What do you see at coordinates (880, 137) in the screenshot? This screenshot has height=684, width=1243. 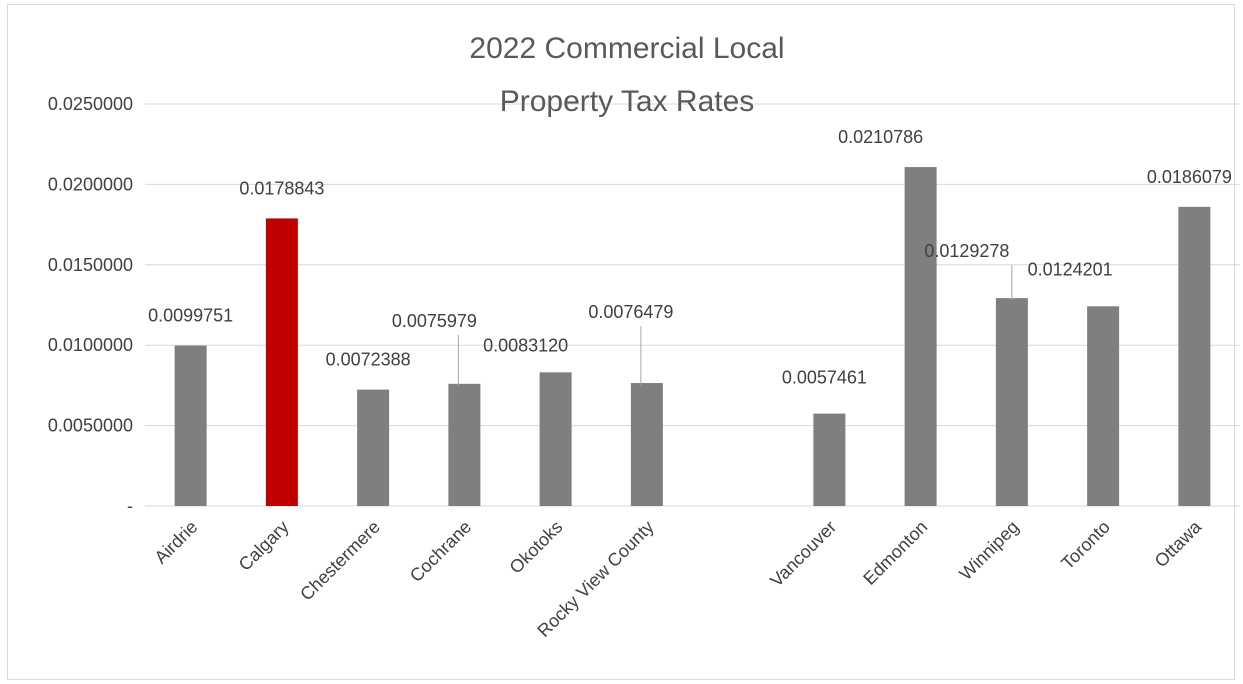 I see `data-label: 0.0210786` at bounding box center [880, 137].